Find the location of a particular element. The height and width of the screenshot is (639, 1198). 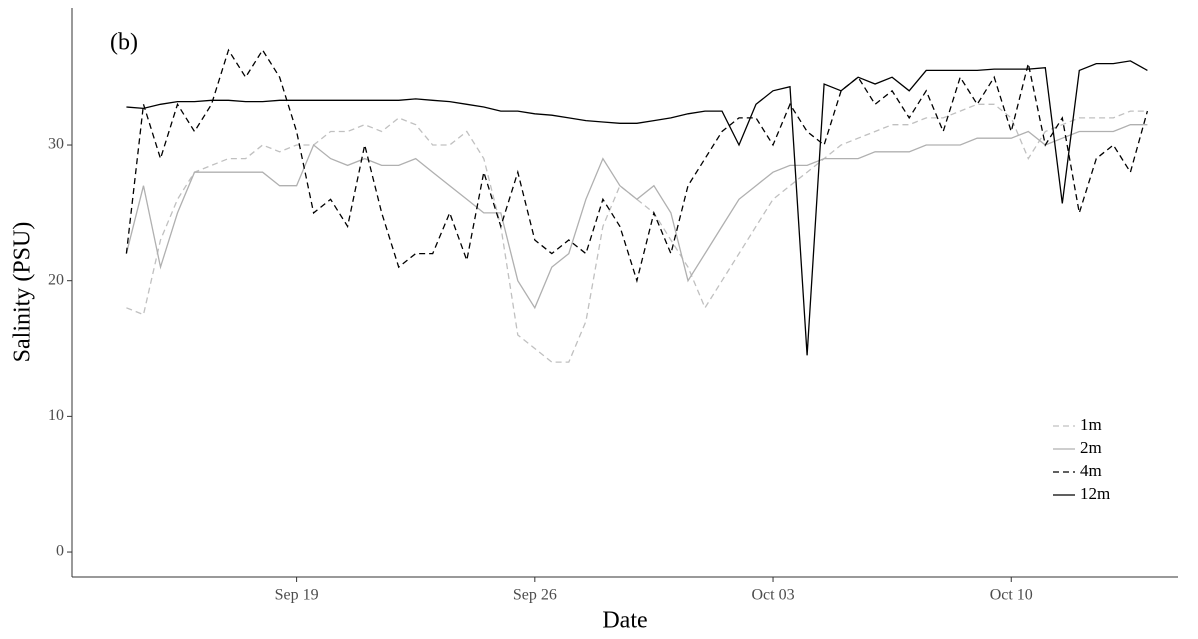

x-tick-label: Oct 10 is located at coordinates (1011, 595).